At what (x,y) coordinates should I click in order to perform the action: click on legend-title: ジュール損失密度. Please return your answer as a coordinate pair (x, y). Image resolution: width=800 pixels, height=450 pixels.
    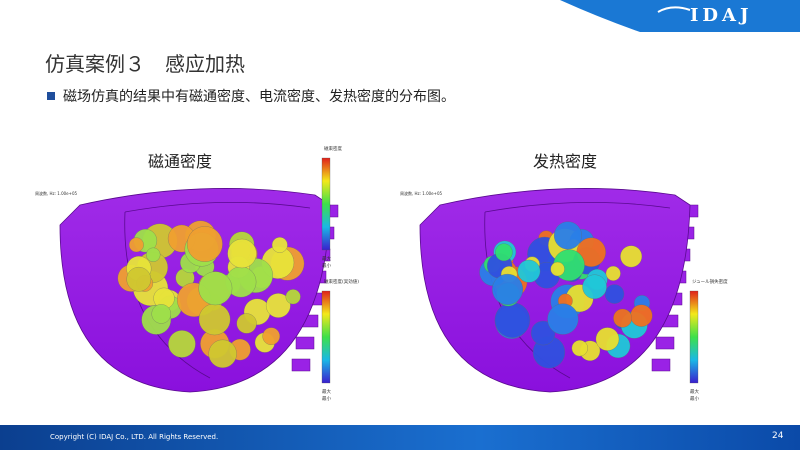
    Looking at the image, I should click on (710, 281).